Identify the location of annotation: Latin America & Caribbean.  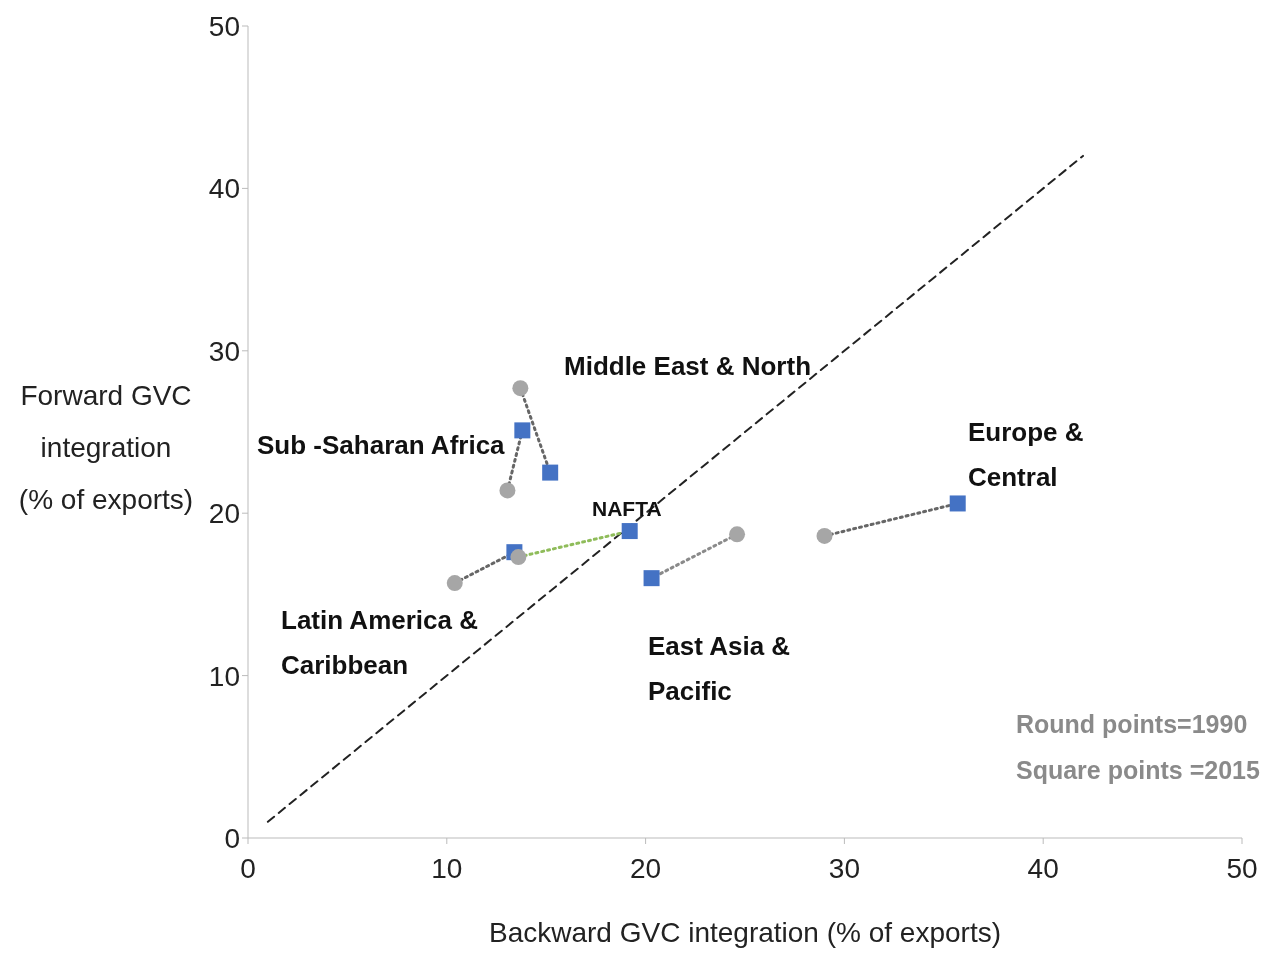
(379, 643).